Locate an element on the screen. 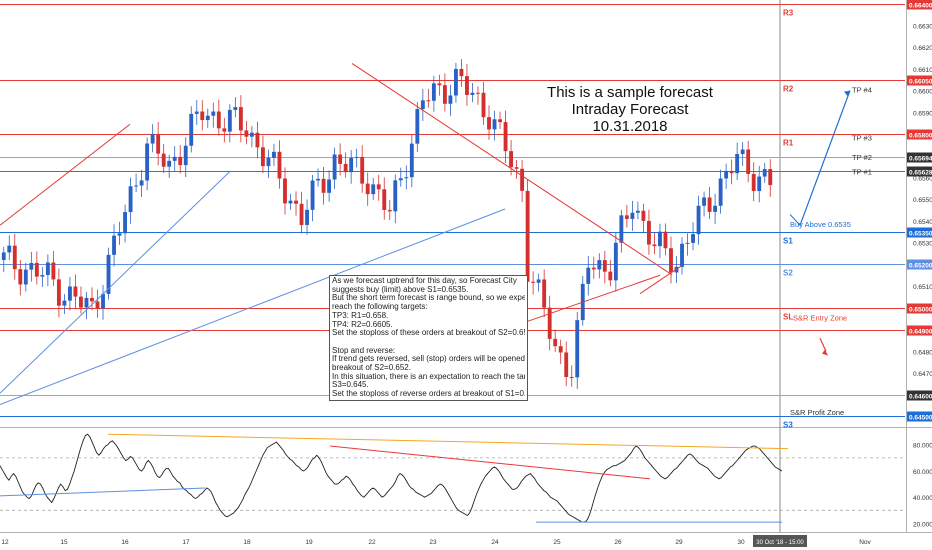  forecast-title-line: Intraday Forecast is located at coordinates (630, 109).